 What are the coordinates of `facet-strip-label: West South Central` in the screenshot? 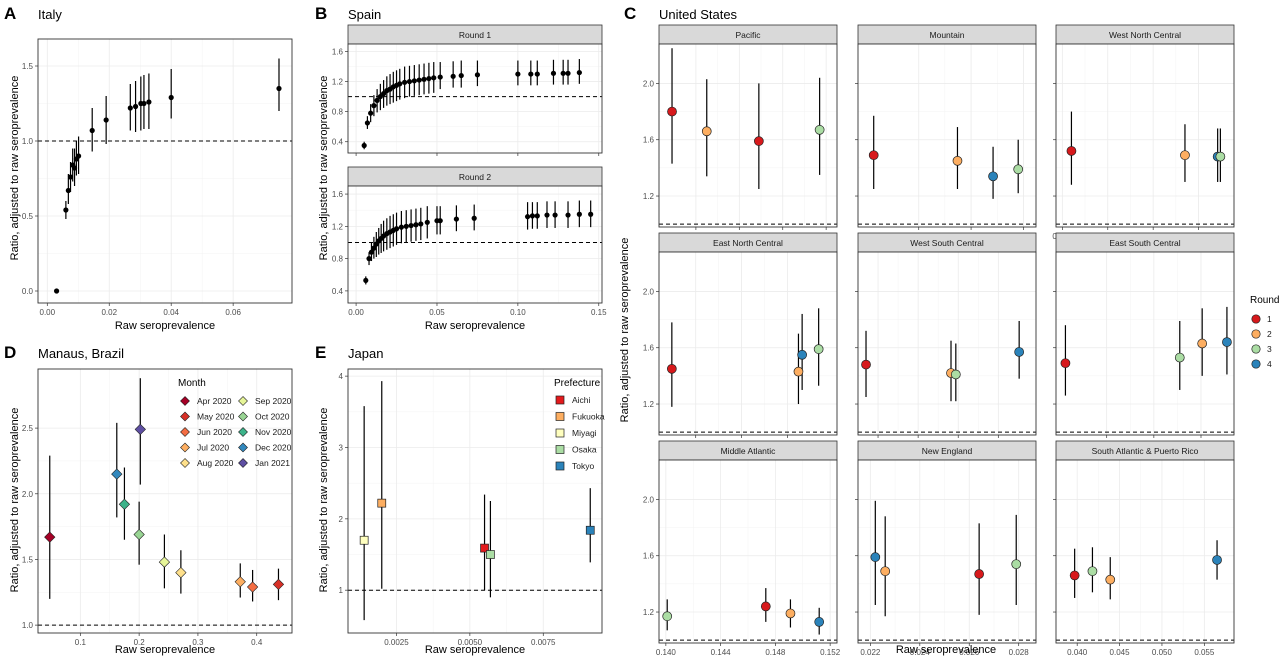 It's located at (947, 243).